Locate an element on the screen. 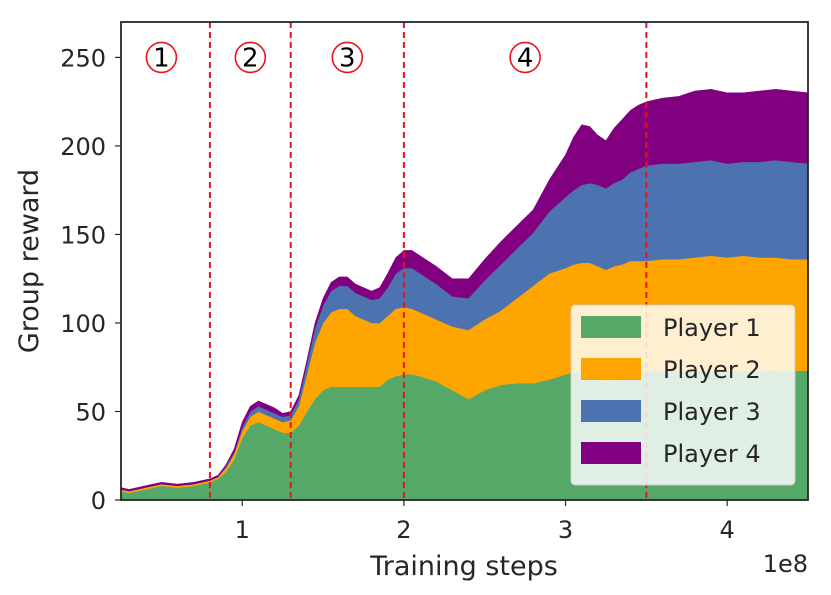 This screenshot has width=831, height=595. y-tick-label: 100 is located at coordinates (83, 324).